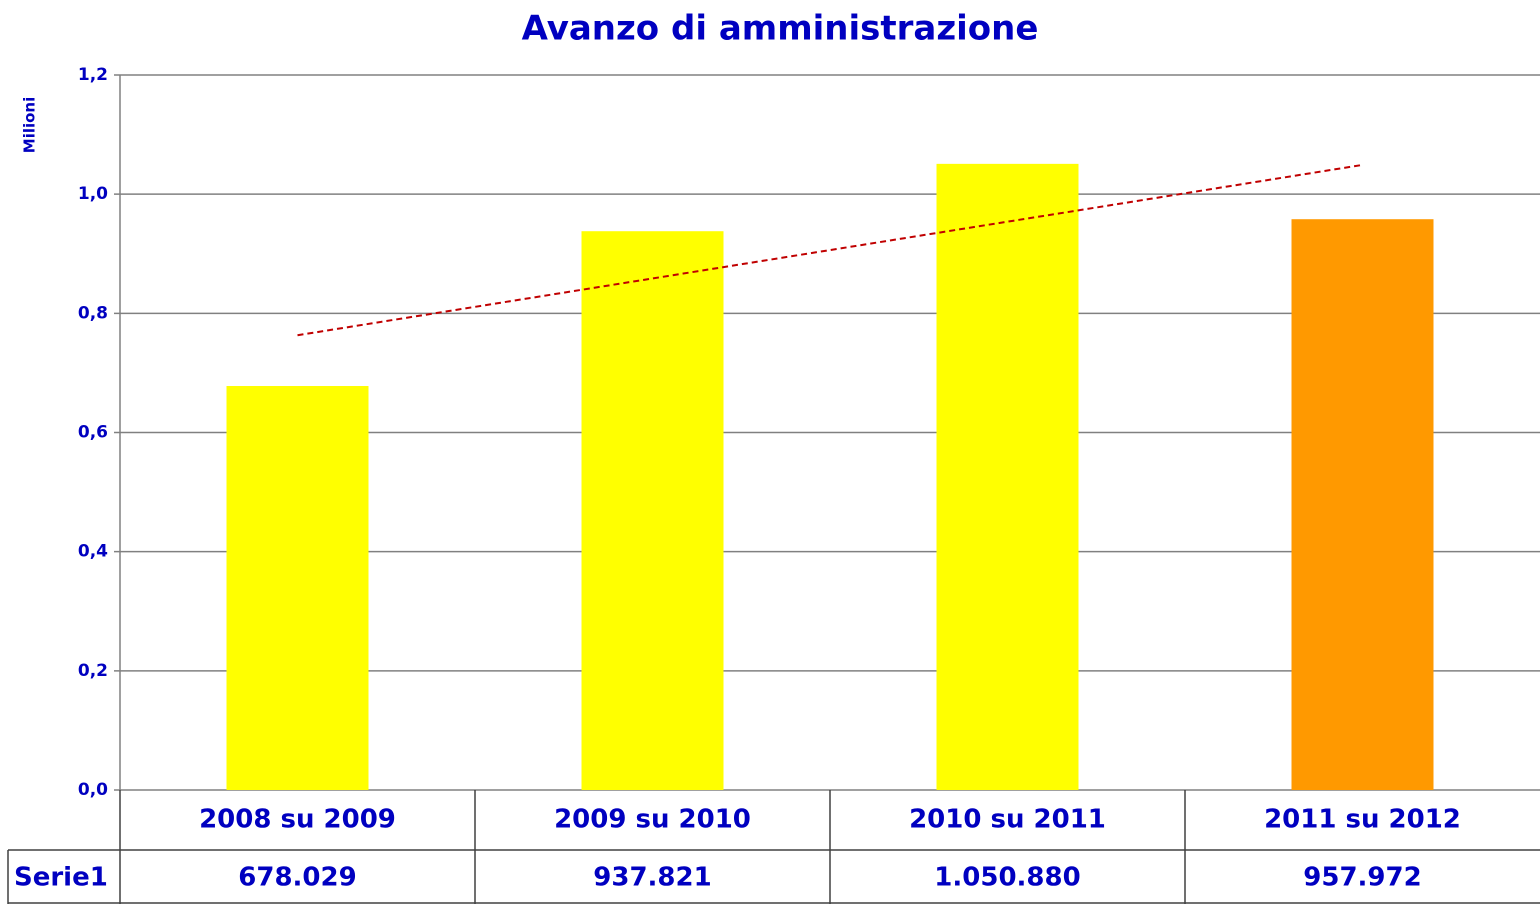 This screenshot has height=904, width=1540. Describe the element at coordinates (652, 878) in the screenshot. I see `table-value: 937.821` at that location.